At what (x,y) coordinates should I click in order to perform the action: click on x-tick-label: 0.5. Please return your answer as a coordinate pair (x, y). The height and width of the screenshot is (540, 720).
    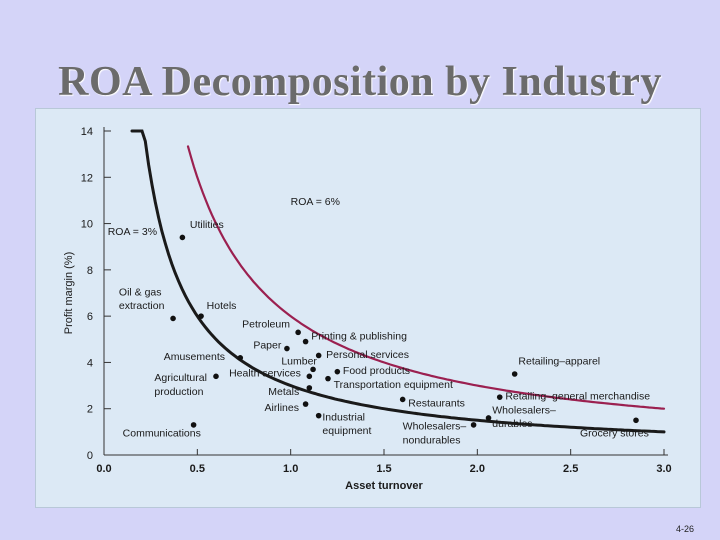
    Looking at the image, I should click on (197, 469).